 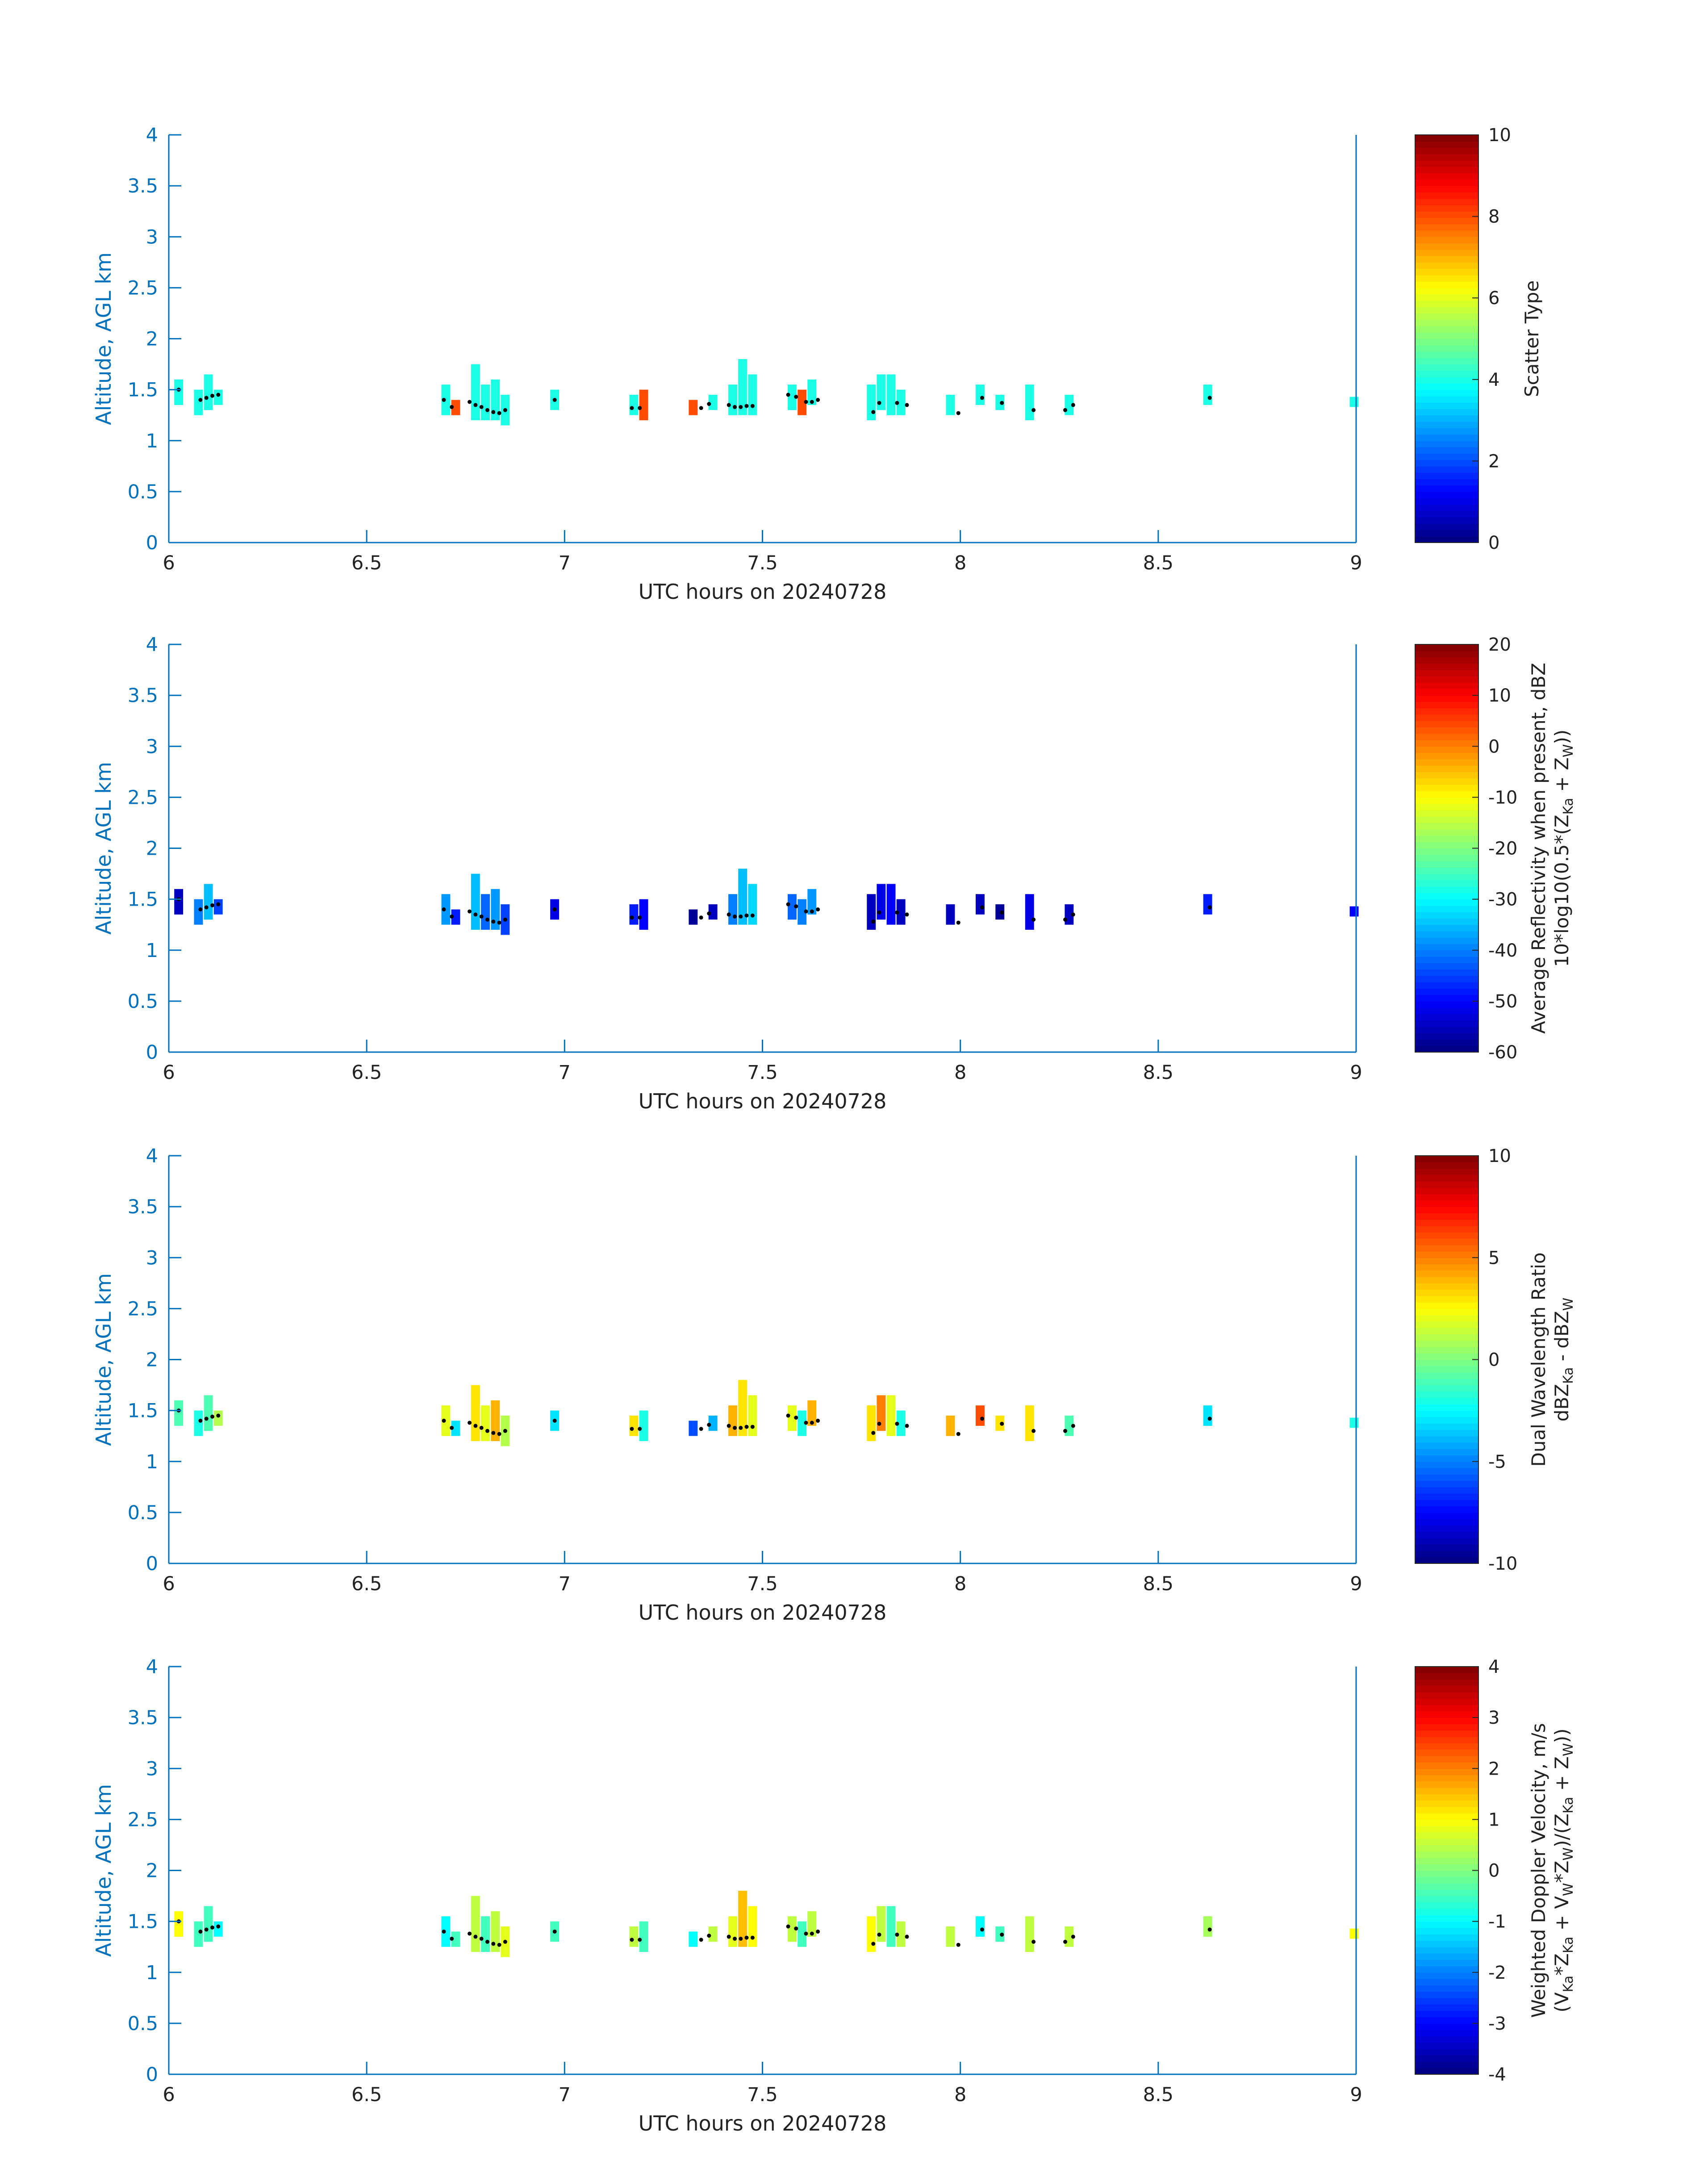 I want to click on x-tick-label: 7, so click(x=565, y=1072).